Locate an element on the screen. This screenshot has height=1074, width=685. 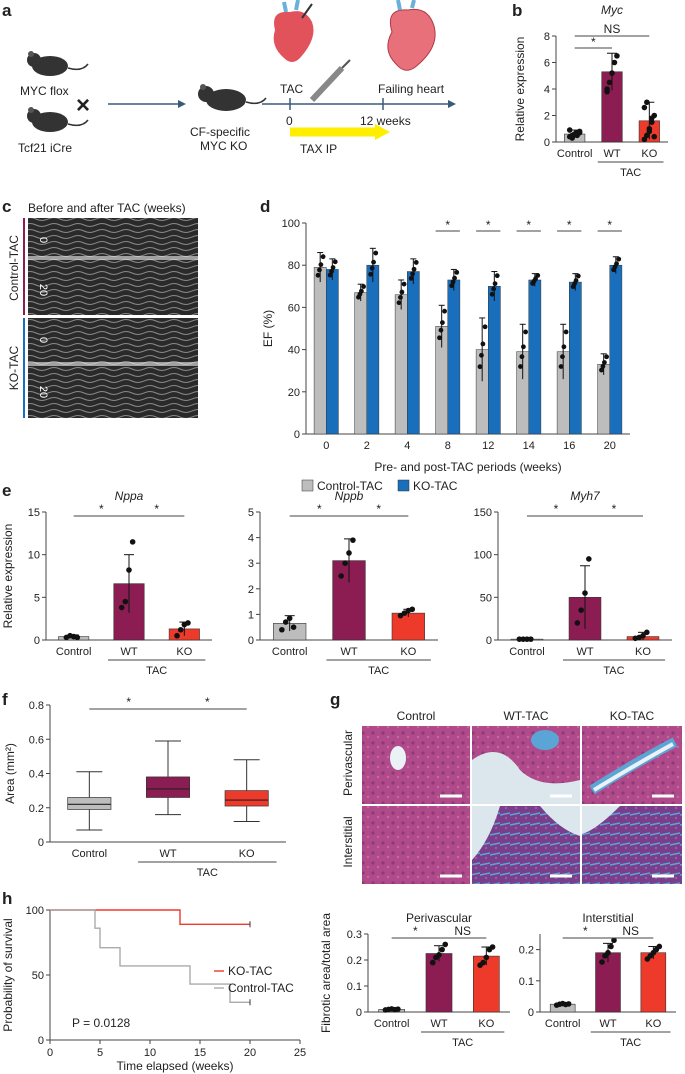
timepoint-12-weeks: 12 weeks is located at coordinates (385, 121).